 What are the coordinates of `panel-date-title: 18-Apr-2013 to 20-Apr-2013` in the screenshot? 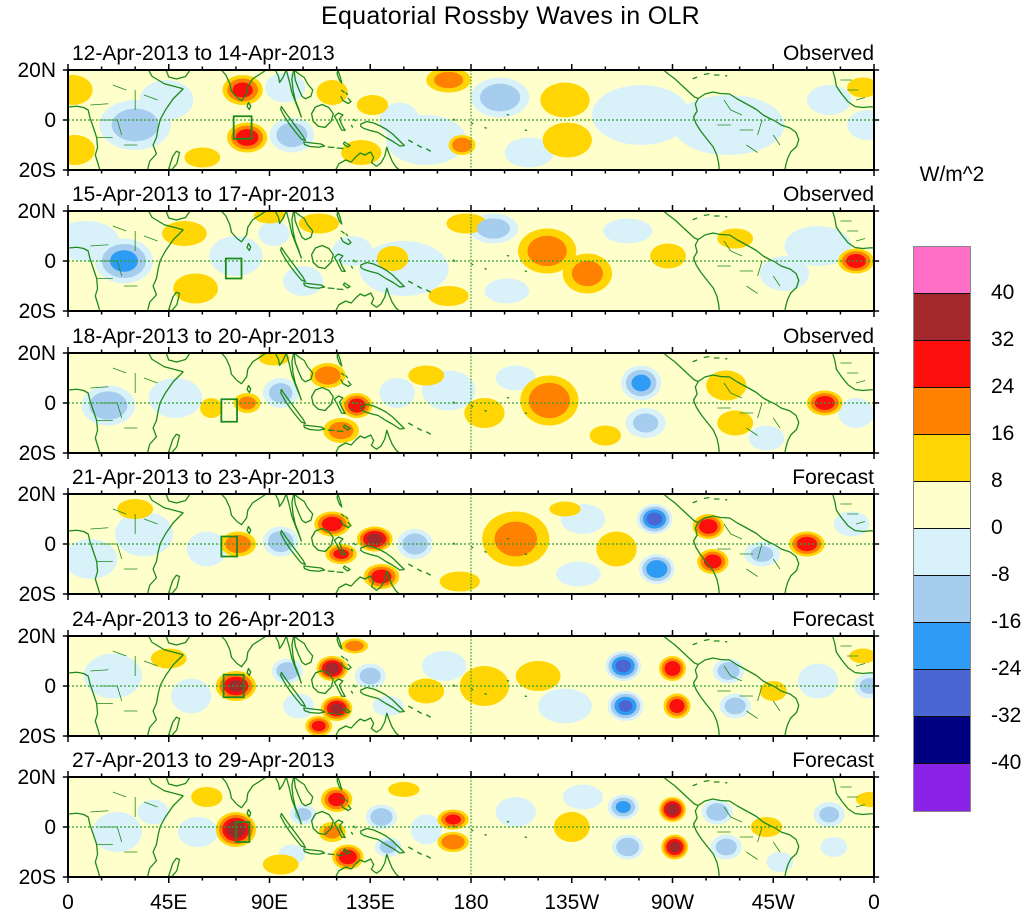 It's located at (203, 336).